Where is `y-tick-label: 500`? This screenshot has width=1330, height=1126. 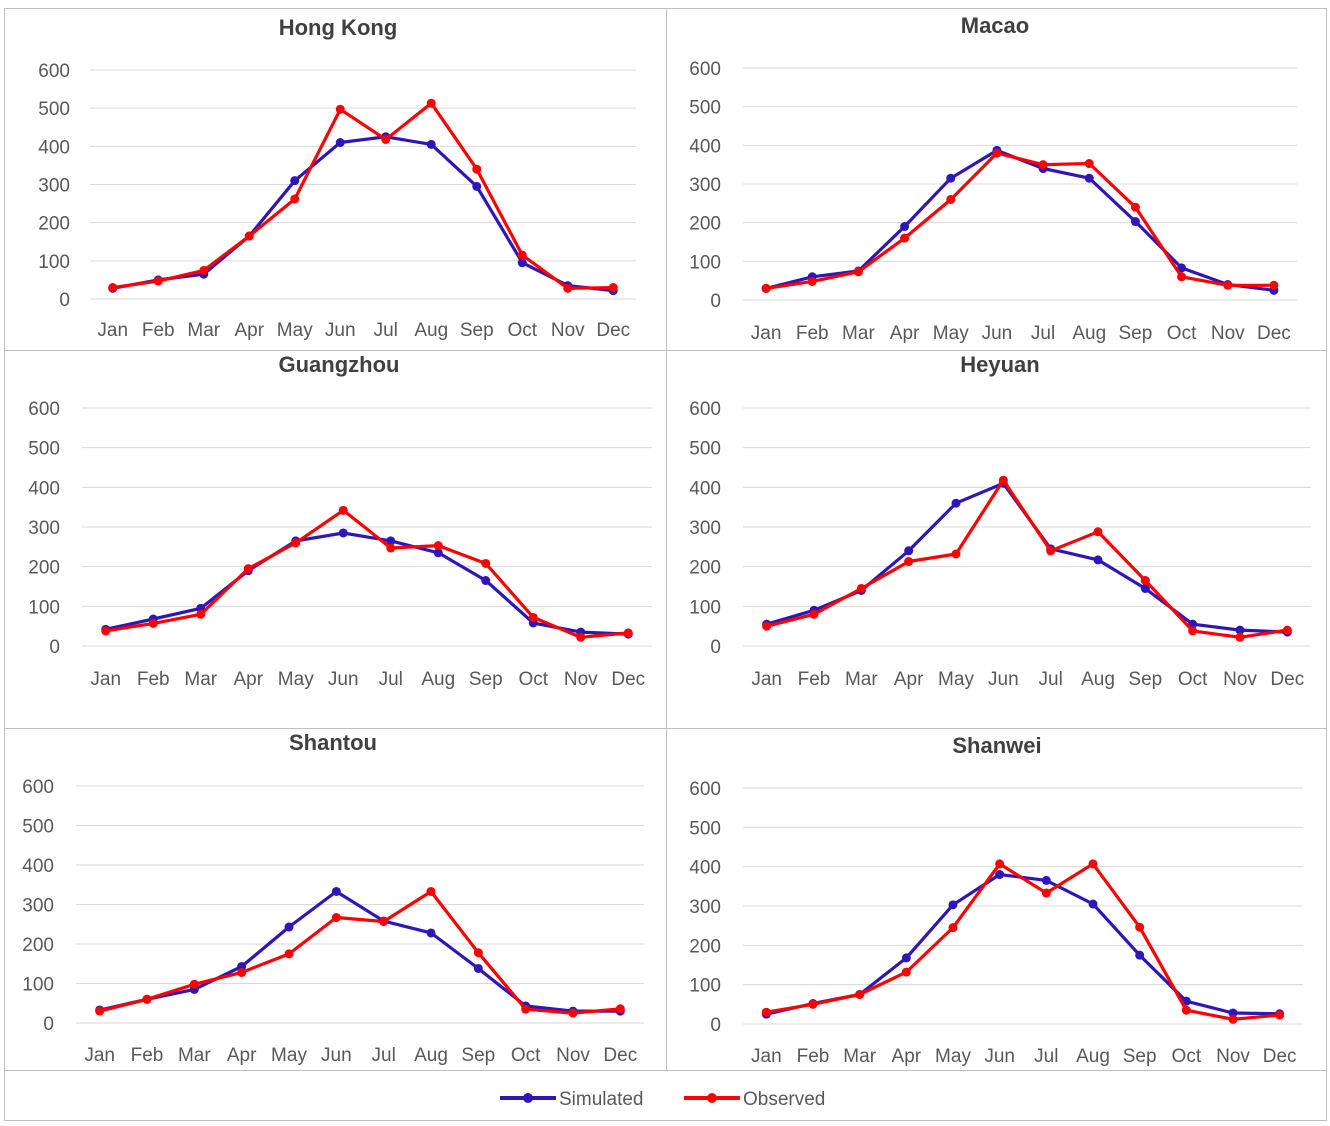 y-tick-label: 500 is located at coordinates (54, 109).